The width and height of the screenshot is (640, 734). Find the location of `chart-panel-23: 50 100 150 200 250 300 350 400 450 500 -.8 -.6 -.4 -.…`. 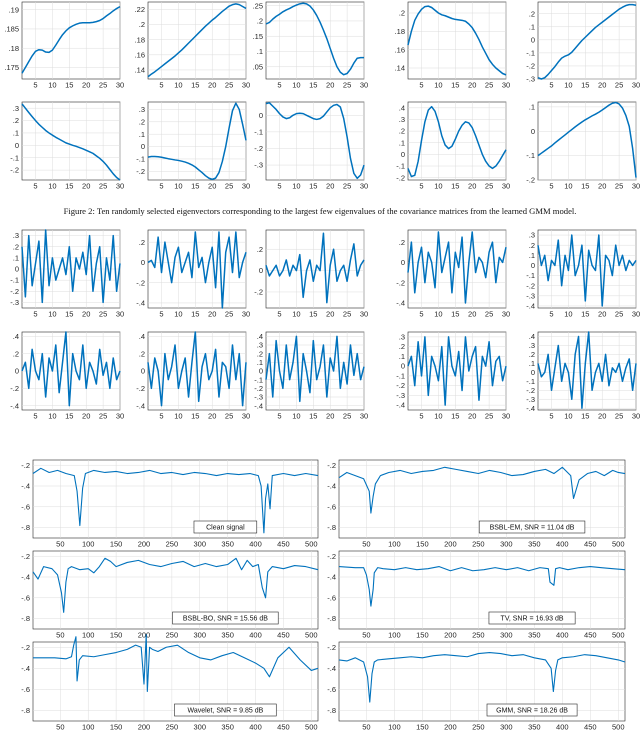

chart-panel-23: 50 100 150 200 250 300 350 400 450 500 -.8 -.6 -.4 -.… is located at coordinates (170, 595).